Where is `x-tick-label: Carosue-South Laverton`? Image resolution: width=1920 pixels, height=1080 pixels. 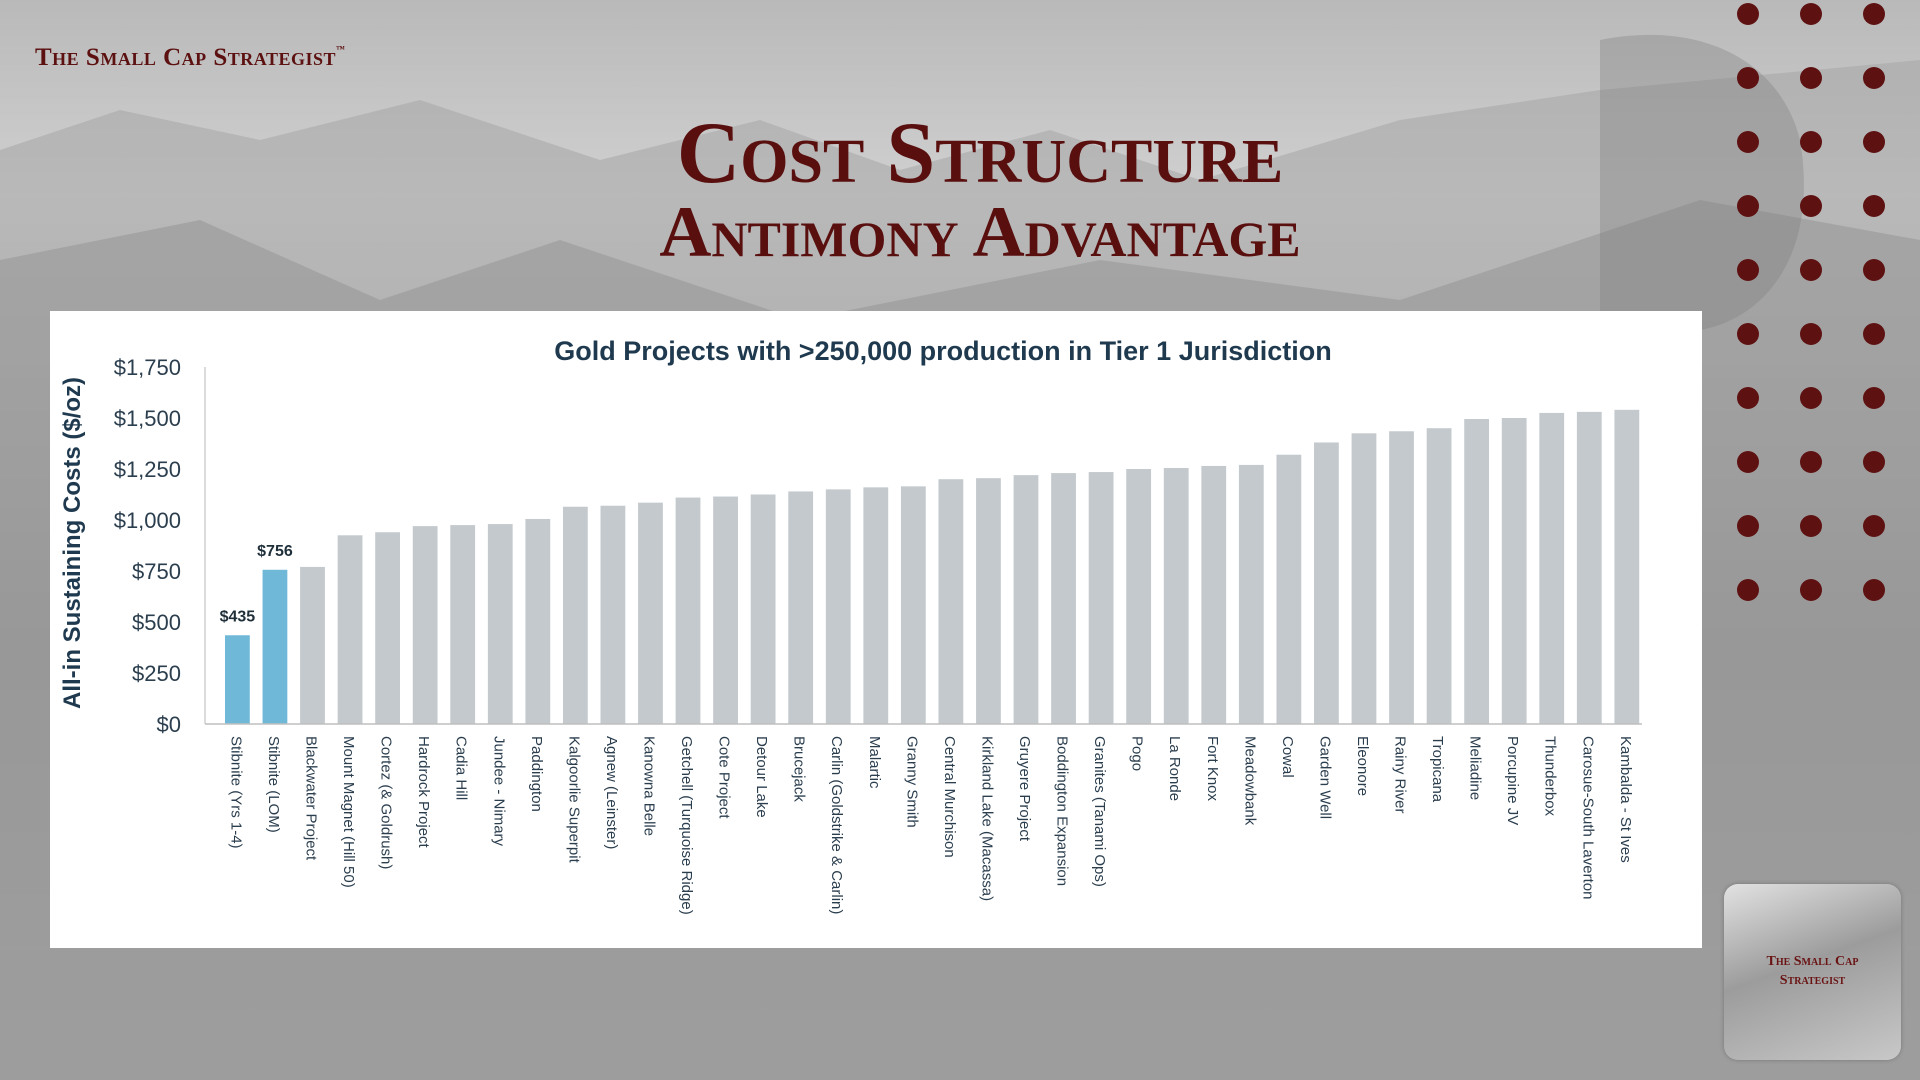
x-tick-label: Carosue-South Laverton is located at coordinates (1587, 817).